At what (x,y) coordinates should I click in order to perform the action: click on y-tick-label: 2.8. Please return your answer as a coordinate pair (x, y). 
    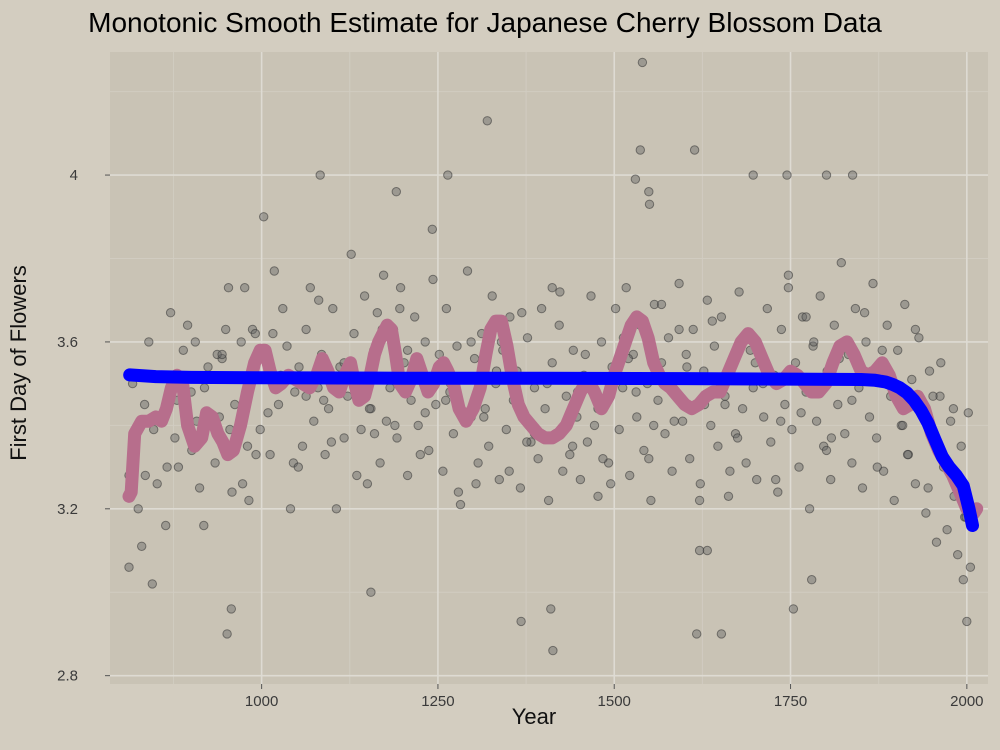
    Looking at the image, I should click on (67, 676).